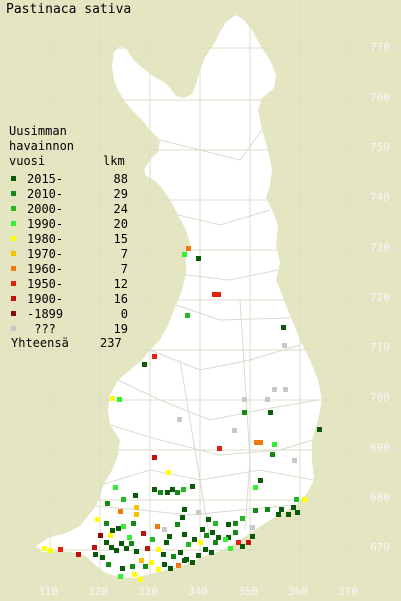 This screenshot has height=601, width=401. I want to click on x-tick-label: 370, so click(348, 591).